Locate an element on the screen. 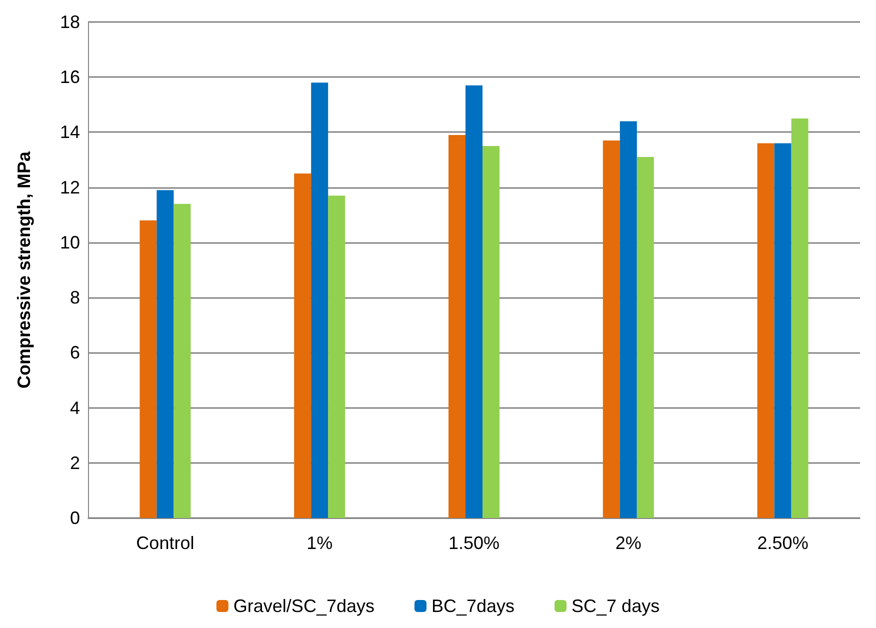  y-tick-label: 8 is located at coordinates (75, 298).